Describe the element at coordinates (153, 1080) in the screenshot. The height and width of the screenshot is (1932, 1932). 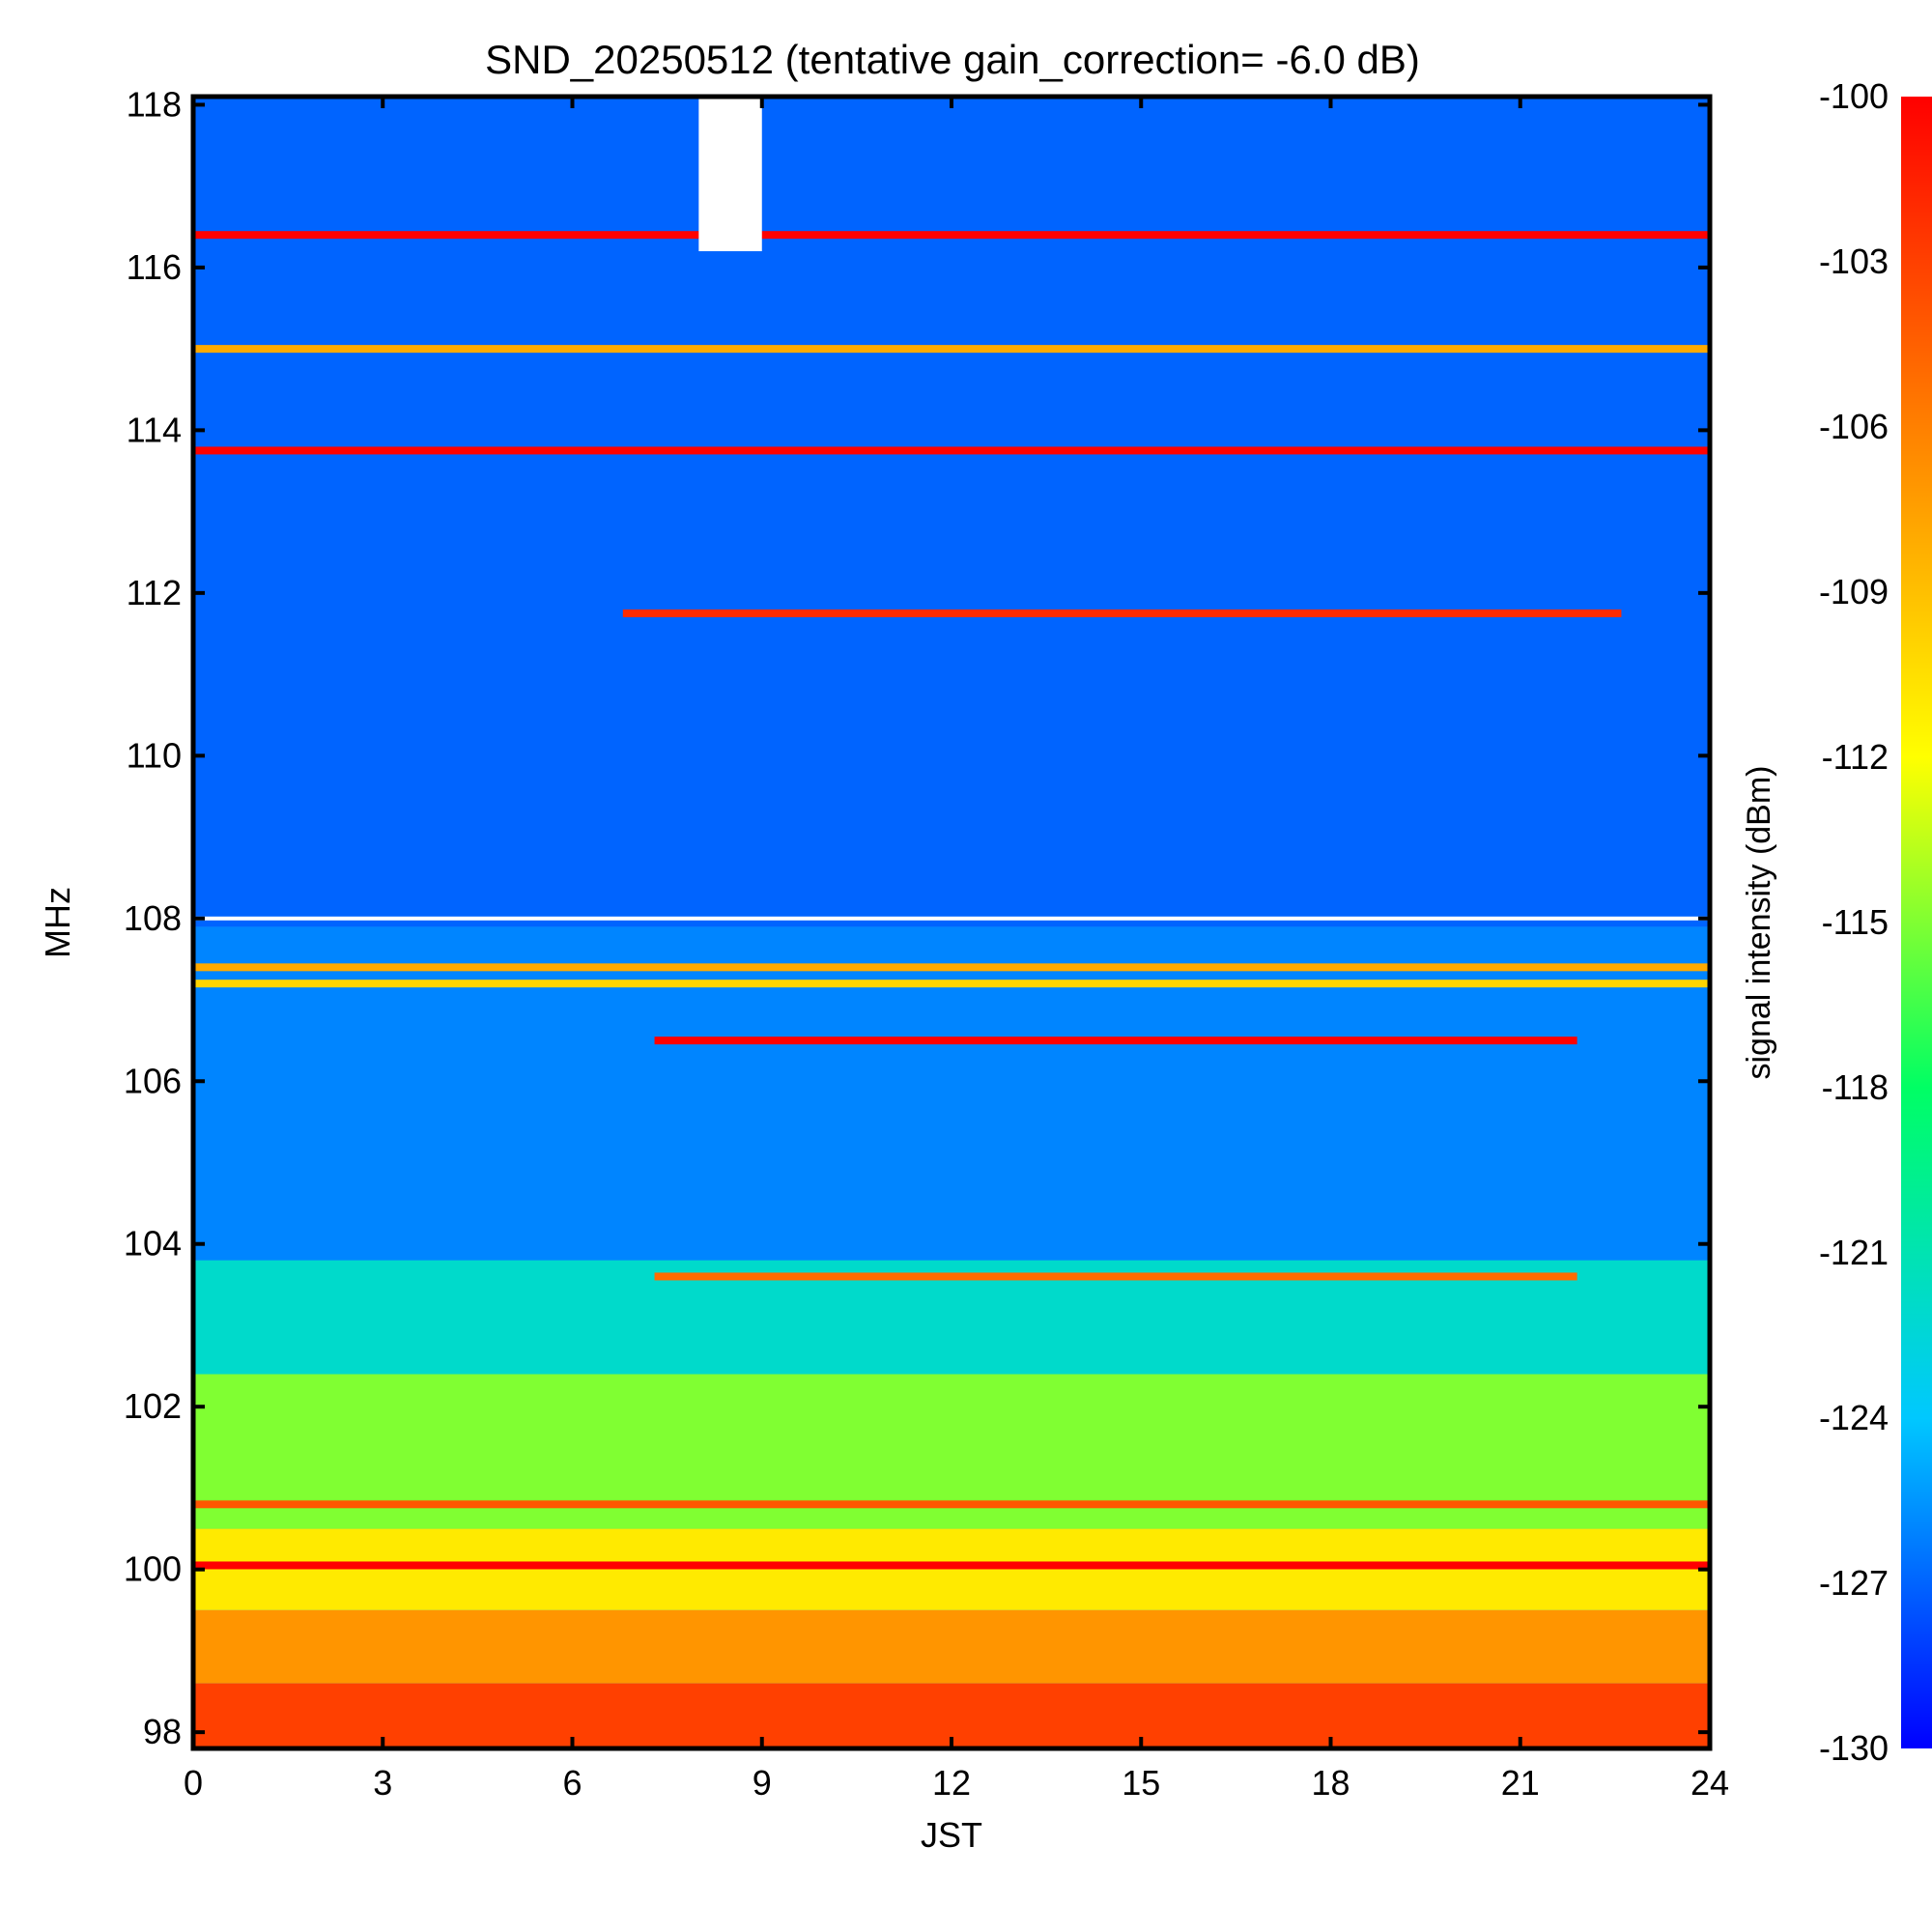
I see `y-tick-label: 106` at that location.